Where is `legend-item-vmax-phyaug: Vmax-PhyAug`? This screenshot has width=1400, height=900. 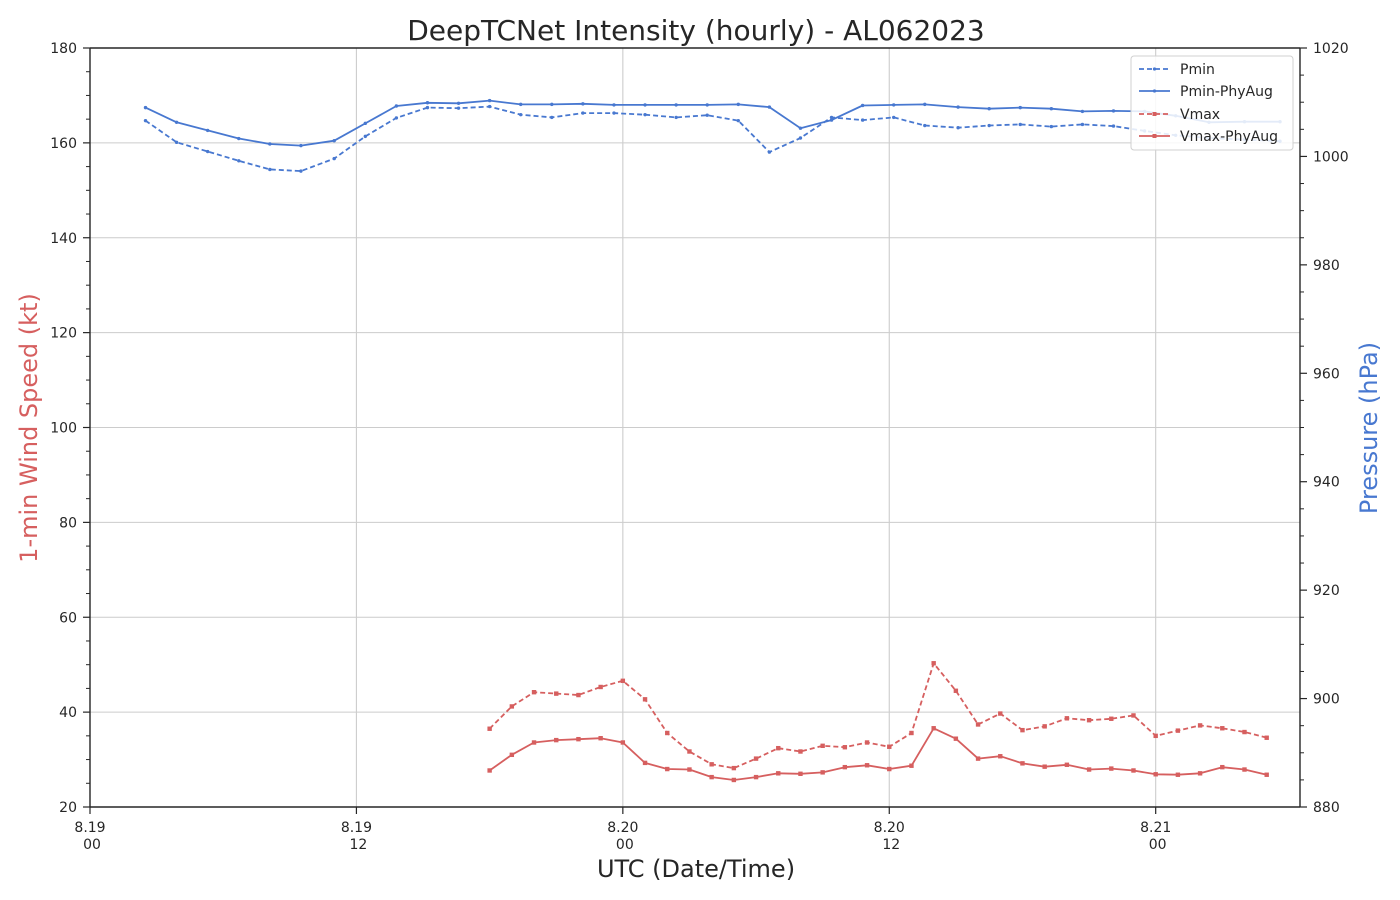
legend-item-vmax-phyaug: Vmax-PhyAug is located at coordinates (1208, 137).